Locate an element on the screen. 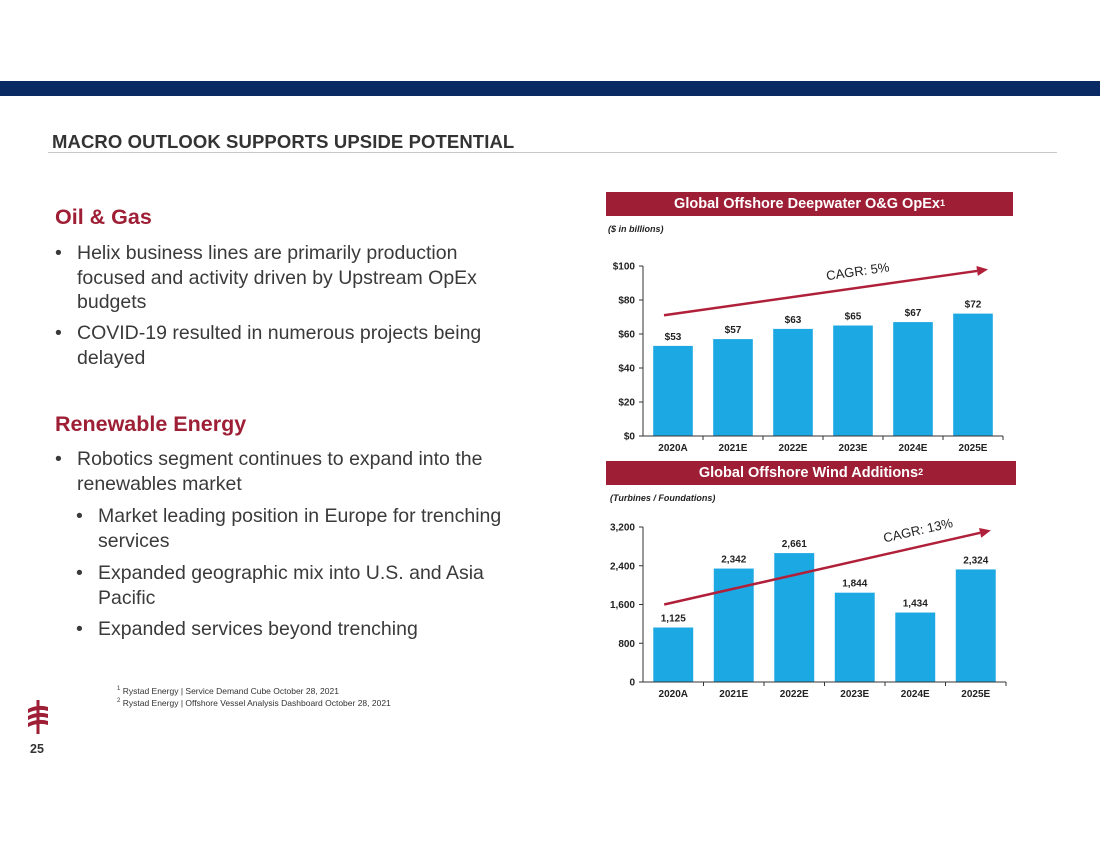  wind-bar-value-label: 2,324 is located at coordinates (975, 560).